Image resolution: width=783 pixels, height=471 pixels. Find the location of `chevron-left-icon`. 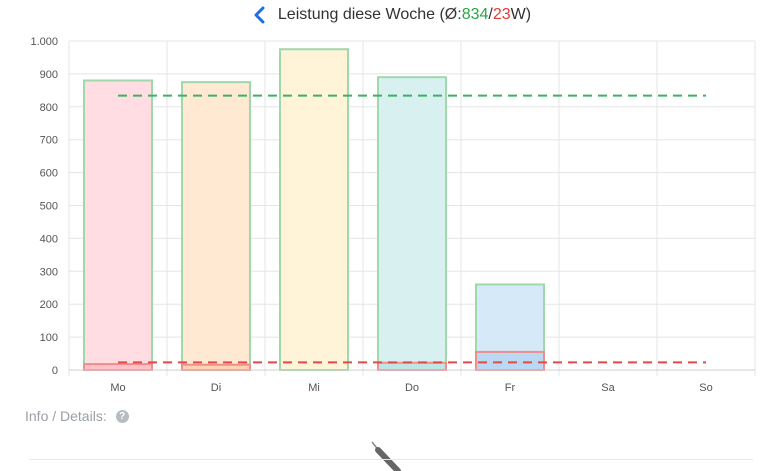

chevron-left-icon is located at coordinates (259, 15).